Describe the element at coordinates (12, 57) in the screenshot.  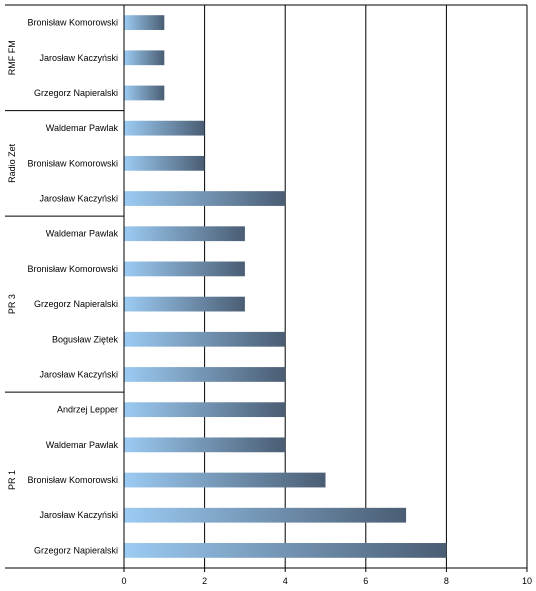
I see `group-label: RMF FM` at that location.